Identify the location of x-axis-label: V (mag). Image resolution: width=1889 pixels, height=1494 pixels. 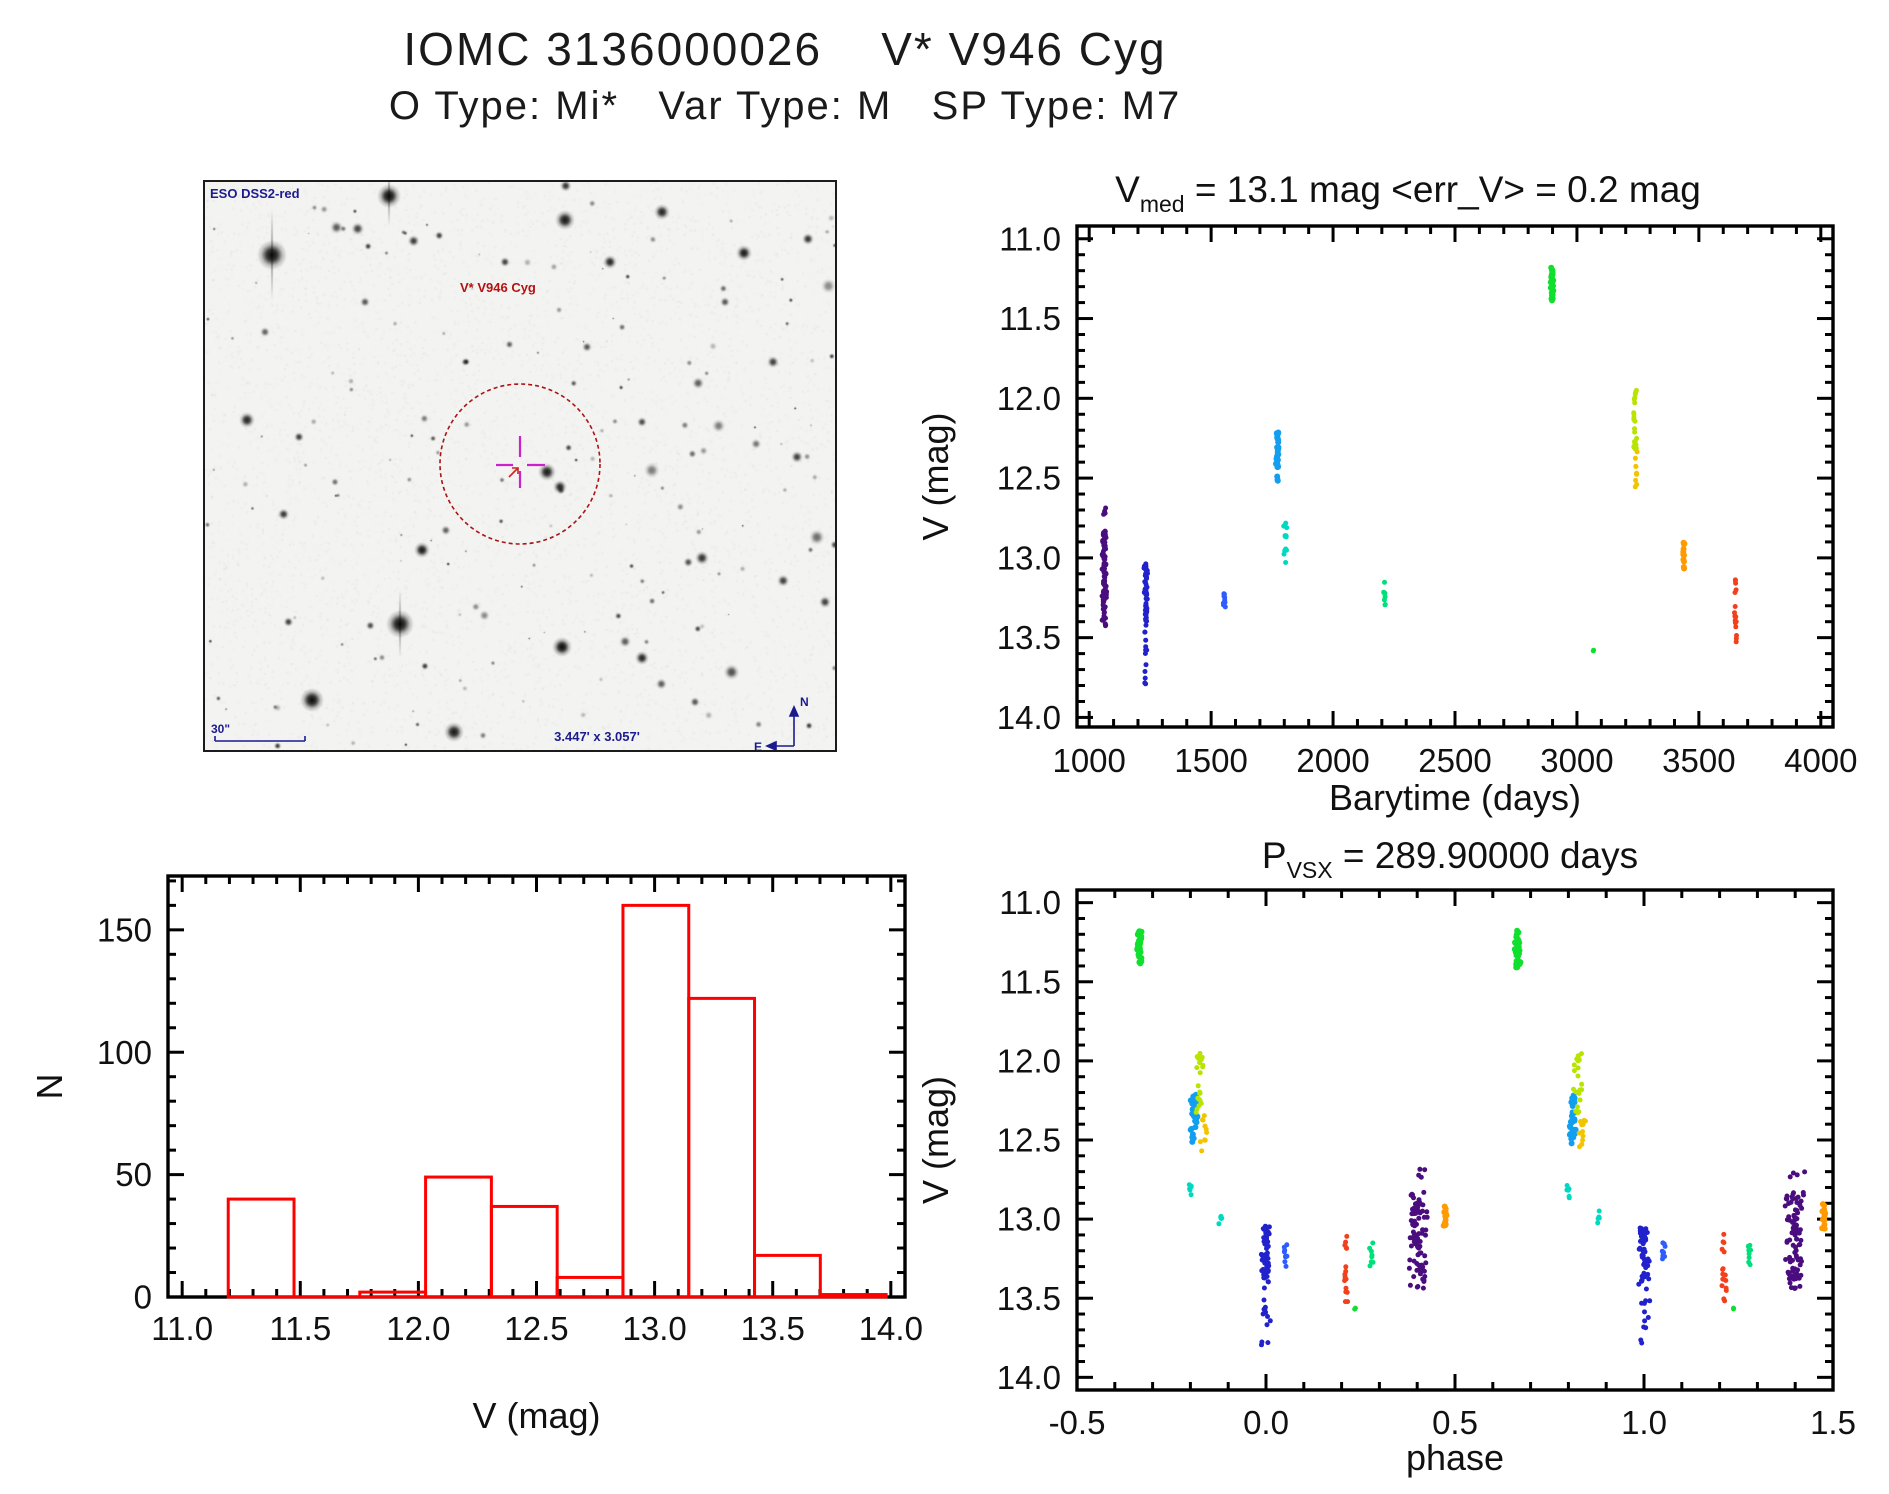
(536, 1415).